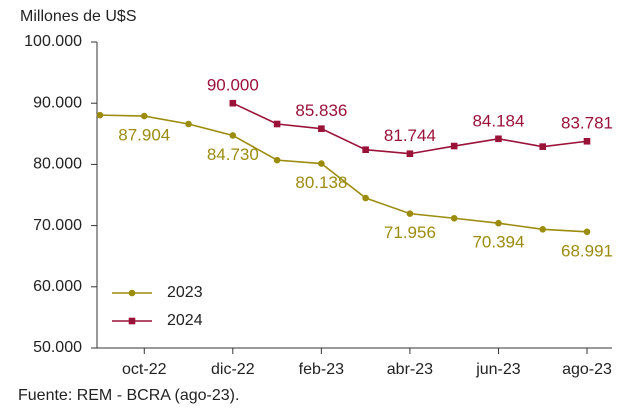  I want to click on data-label: 90.000, so click(233, 85).